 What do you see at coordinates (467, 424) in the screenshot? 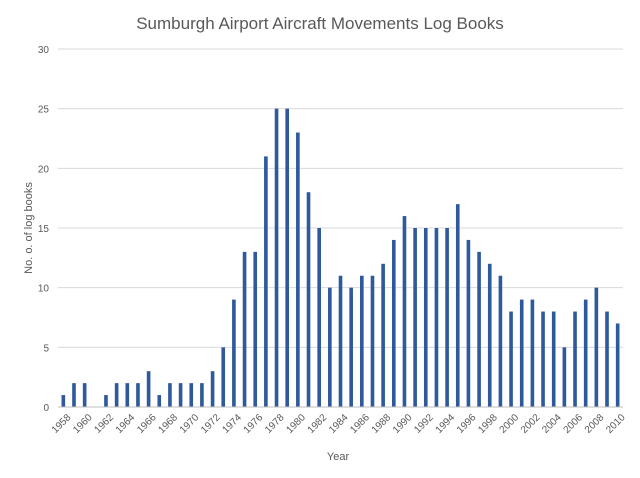
I see `x-tick-label: 1996` at bounding box center [467, 424].